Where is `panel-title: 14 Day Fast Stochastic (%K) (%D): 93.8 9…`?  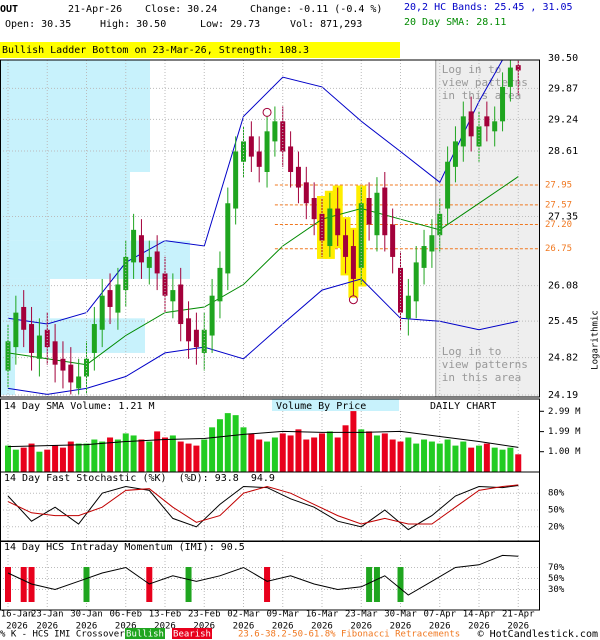 panel-title: 14 Day Fast Stochastic (%K) (%D): 93.8 9… is located at coordinates (139, 478).